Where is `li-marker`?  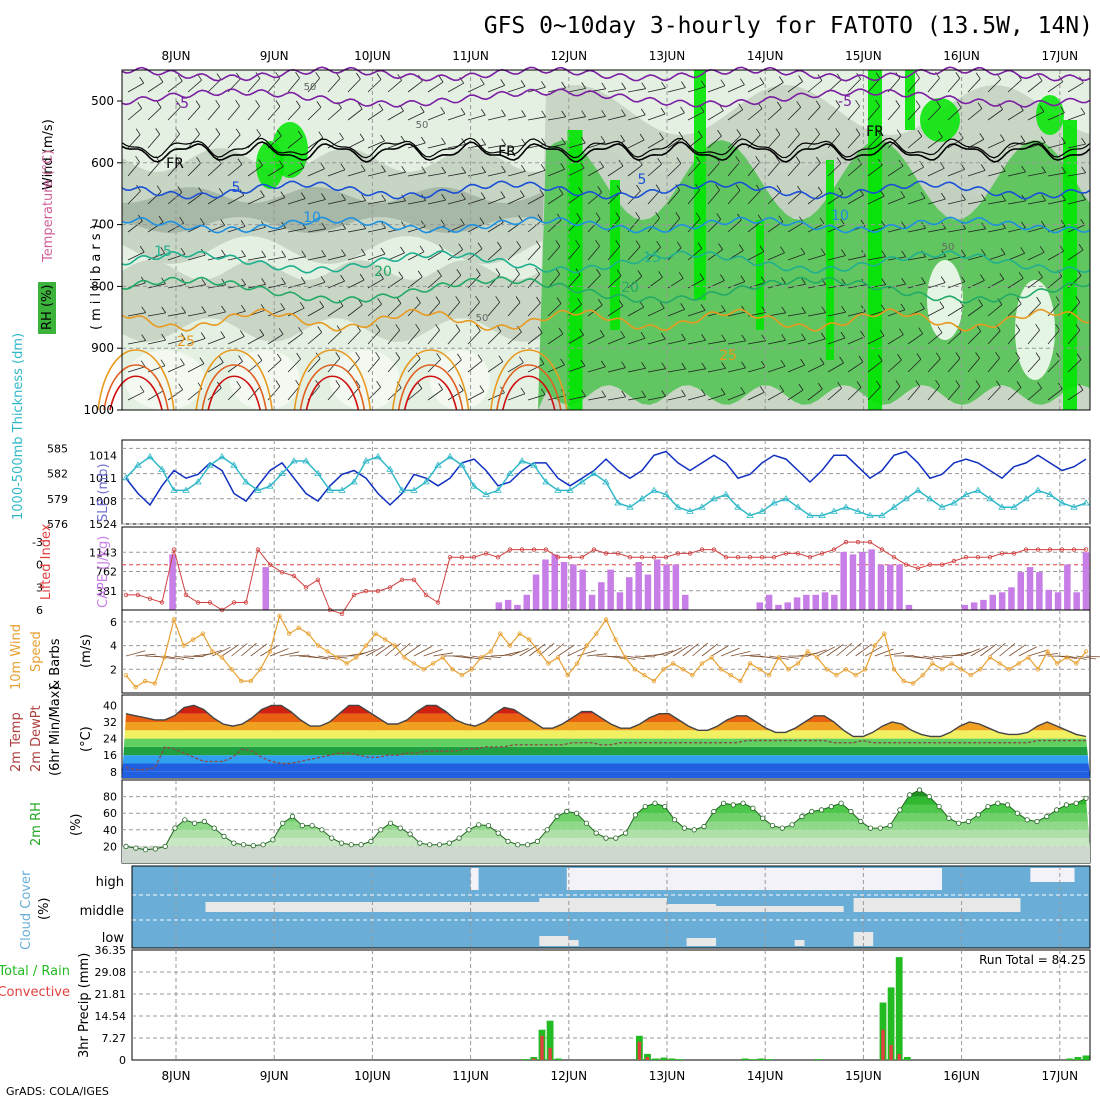
li-marker is located at coordinates (306, 587).